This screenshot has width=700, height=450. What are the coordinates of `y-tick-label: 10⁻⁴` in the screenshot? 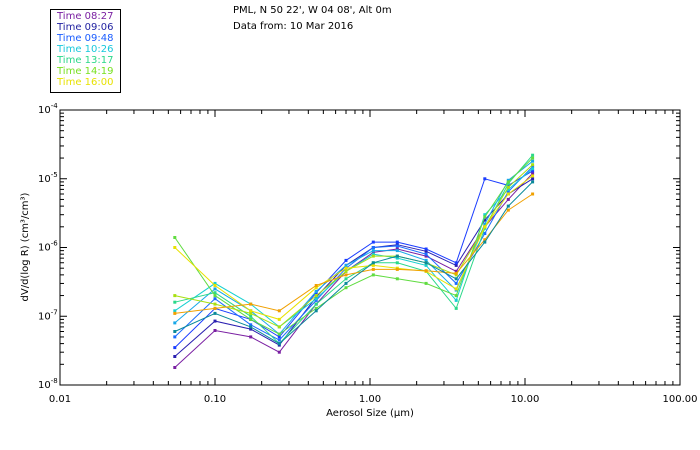 It's located at (48, 109).